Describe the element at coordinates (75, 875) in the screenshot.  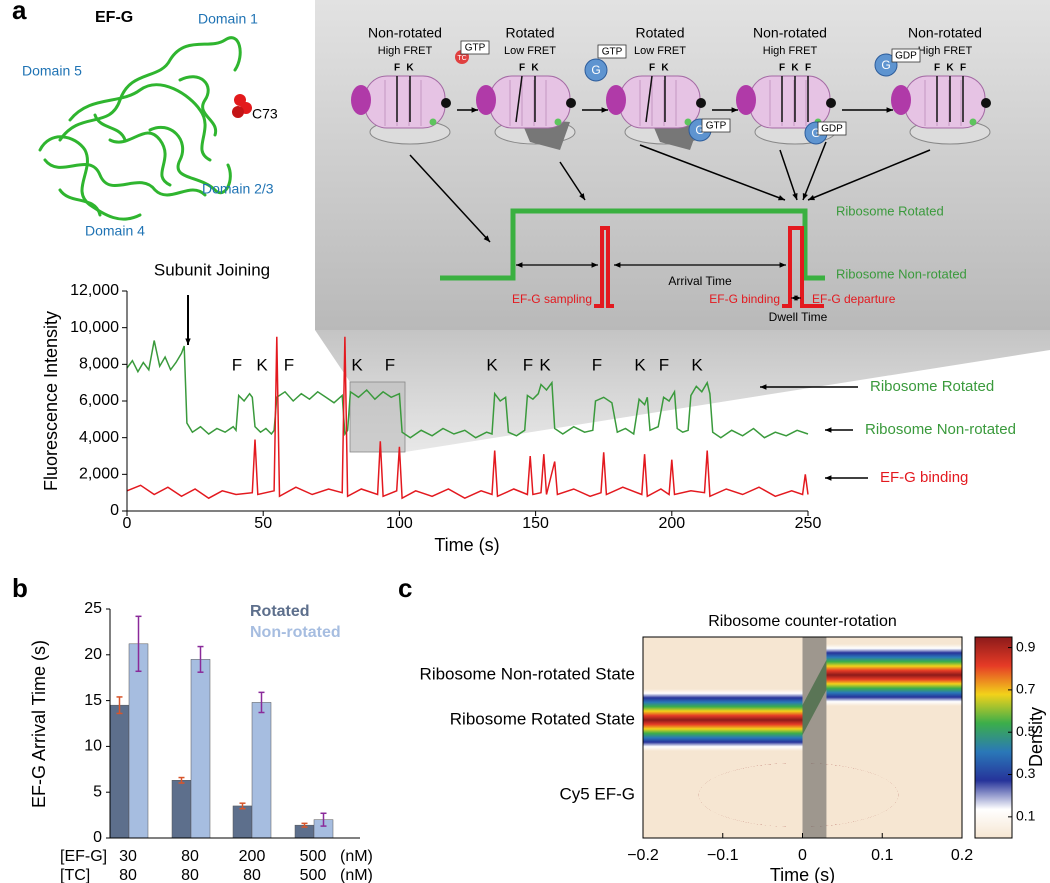
I see `row-label: [TC]` at that location.